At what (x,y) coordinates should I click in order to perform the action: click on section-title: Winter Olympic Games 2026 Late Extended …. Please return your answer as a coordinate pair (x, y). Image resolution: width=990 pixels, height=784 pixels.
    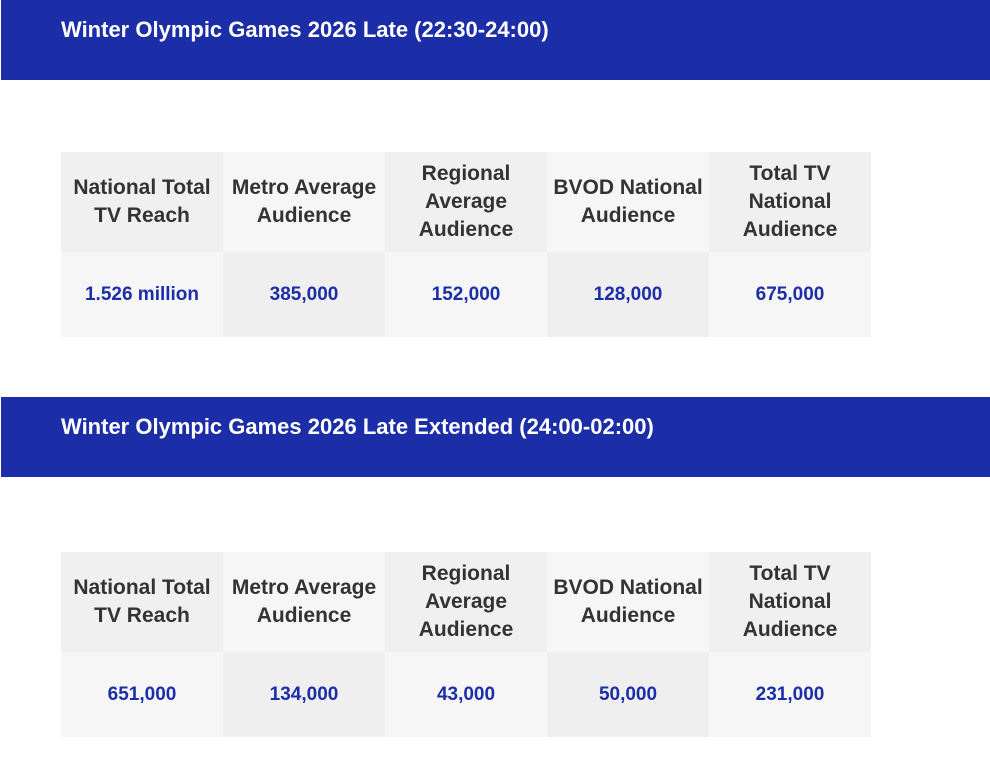
    Looking at the image, I should click on (357, 426).